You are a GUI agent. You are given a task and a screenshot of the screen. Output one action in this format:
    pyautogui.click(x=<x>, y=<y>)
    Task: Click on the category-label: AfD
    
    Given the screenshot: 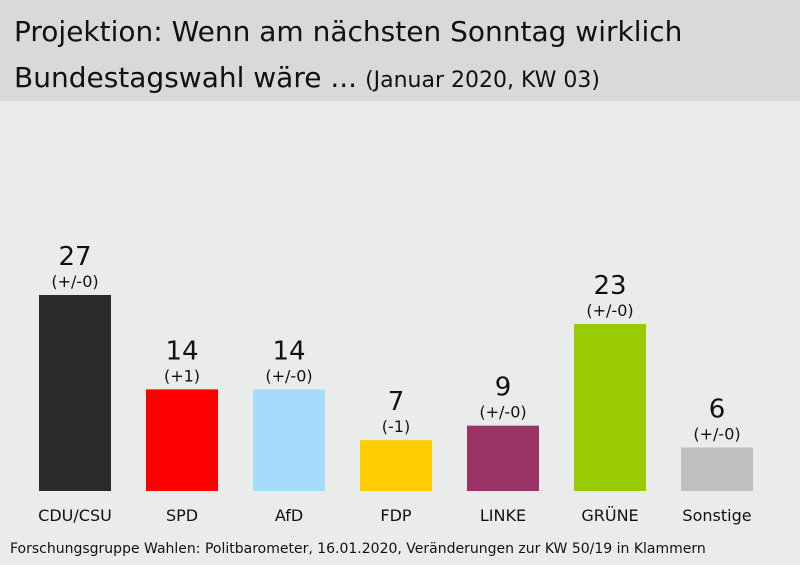 What is the action you would take?
    pyautogui.click(x=289, y=515)
    